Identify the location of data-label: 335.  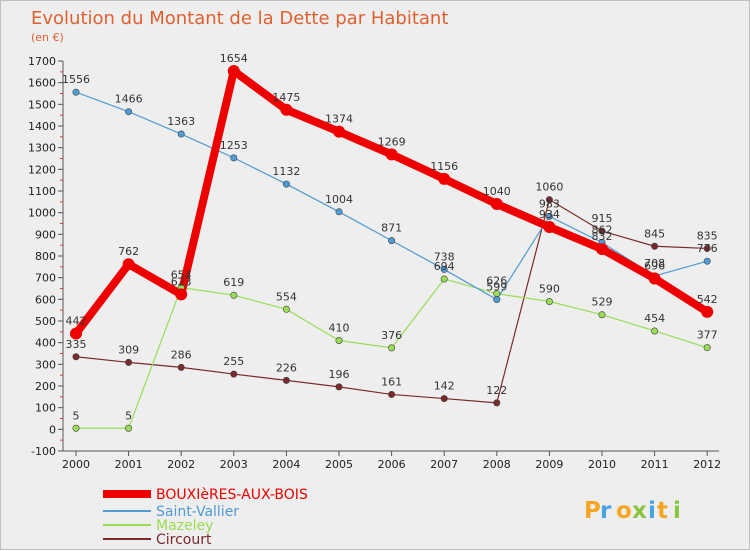
(76, 344).